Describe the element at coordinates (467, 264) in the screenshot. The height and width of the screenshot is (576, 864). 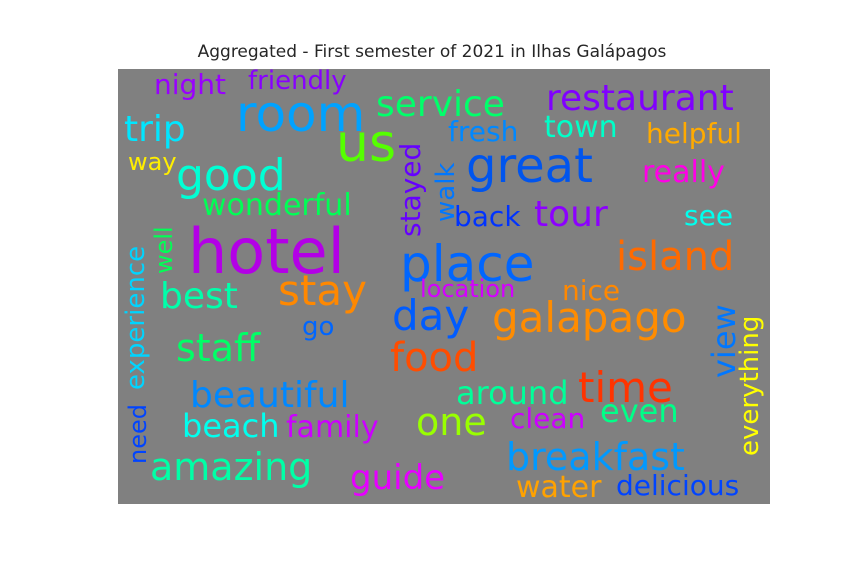
I see `word-place: place` at that location.